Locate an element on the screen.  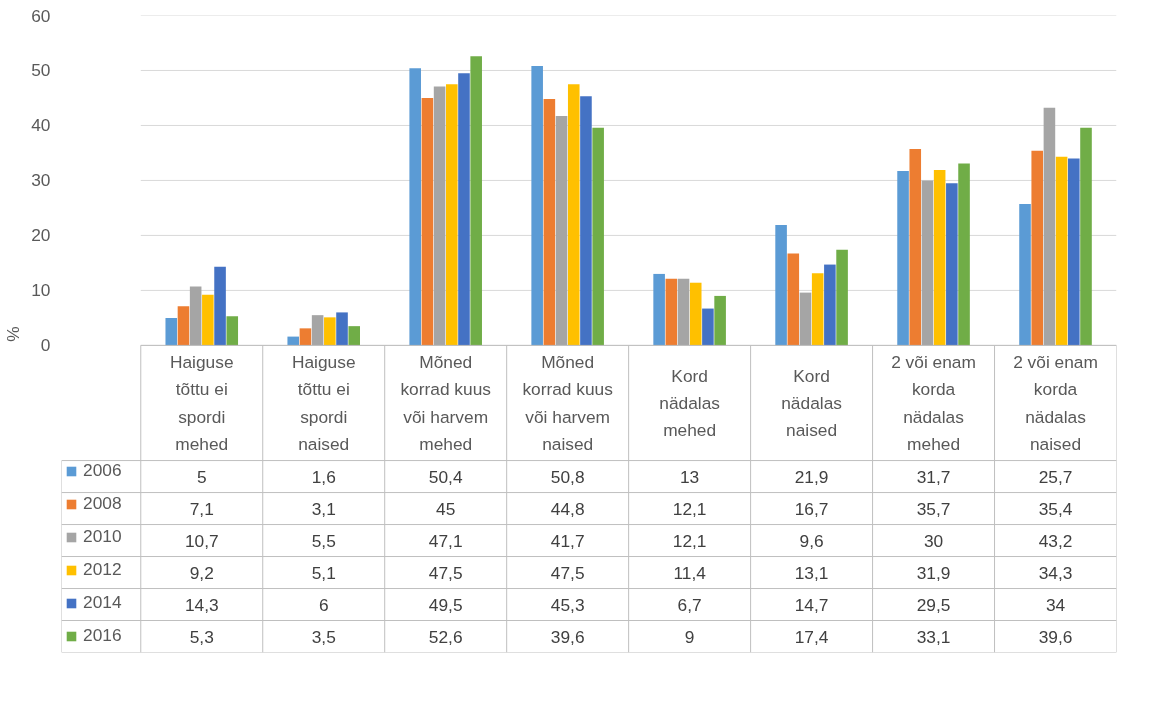
data-label: 30 is located at coordinates (933, 540).